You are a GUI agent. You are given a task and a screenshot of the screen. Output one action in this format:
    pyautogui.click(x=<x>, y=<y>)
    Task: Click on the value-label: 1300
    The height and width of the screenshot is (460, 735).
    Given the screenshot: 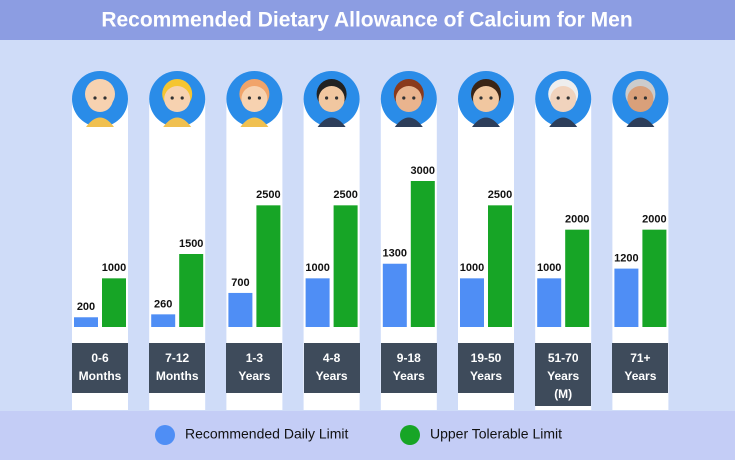 What is the action you would take?
    pyautogui.click(x=395, y=254)
    